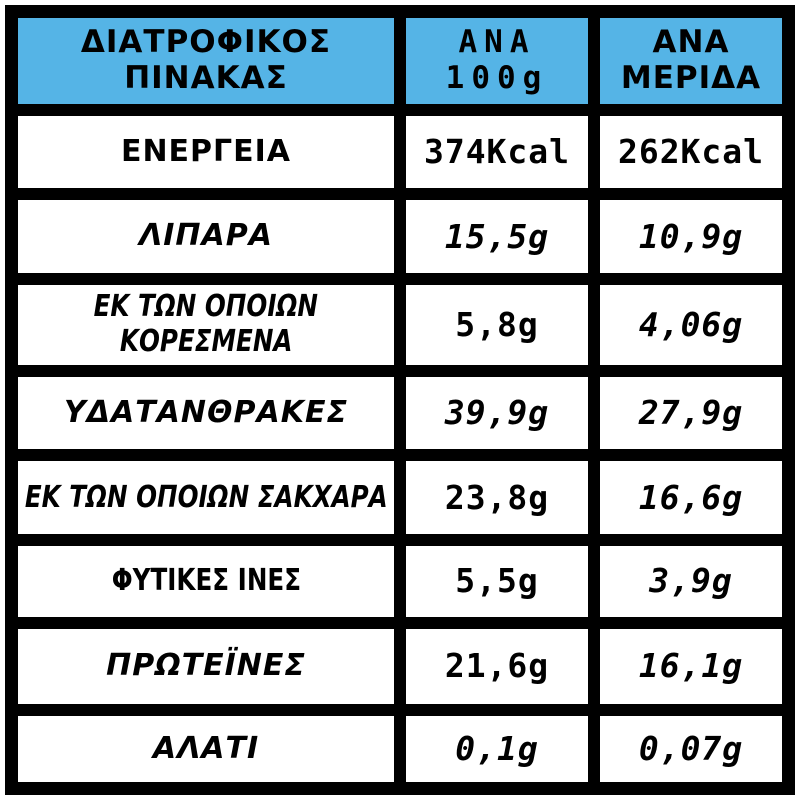  I want to click on header-cell-per-100g: ΑΝΑ 100g, so click(497, 61).